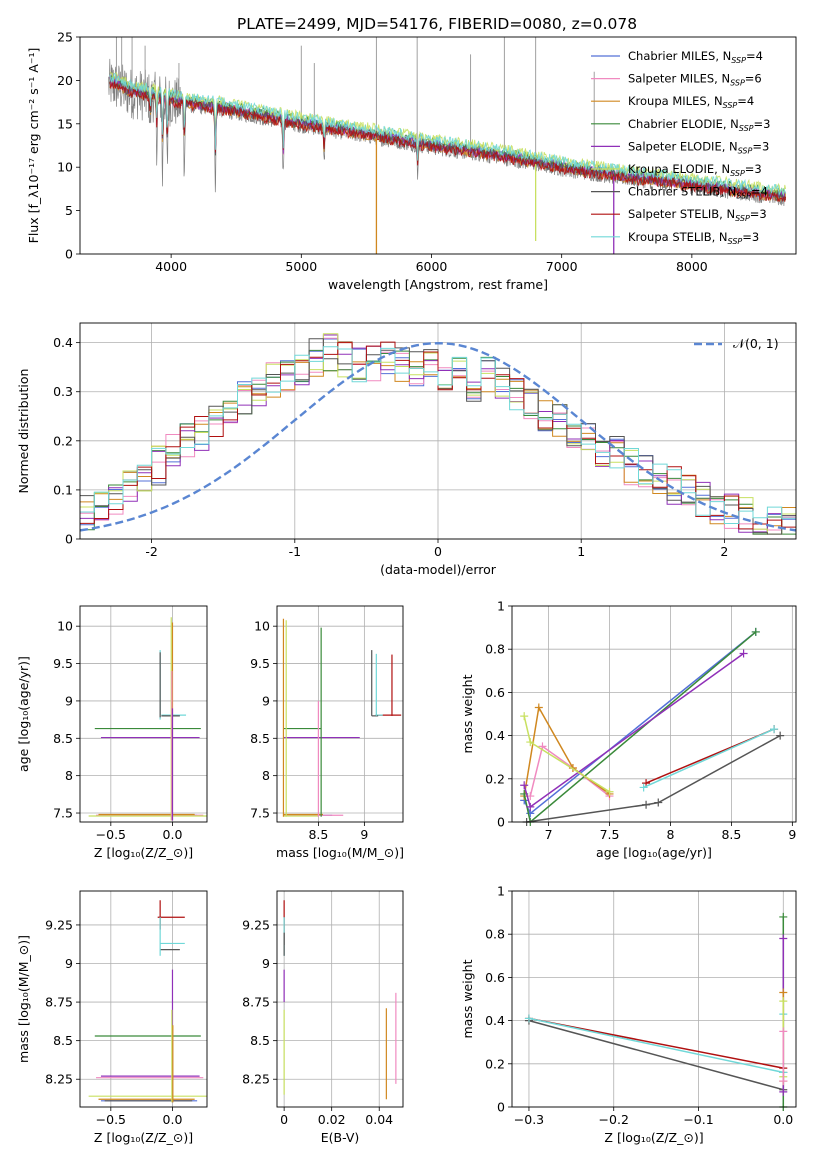 The image size is (819, 1170). What do you see at coordinates (295, 551) in the screenshot?
I see `x-tick-label: -1` at bounding box center [295, 551].